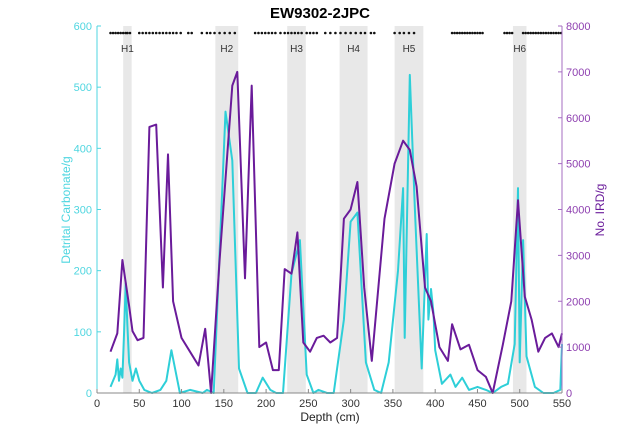 The image size is (639, 426). I want to click on x-tick-label: 100, so click(181, 404).